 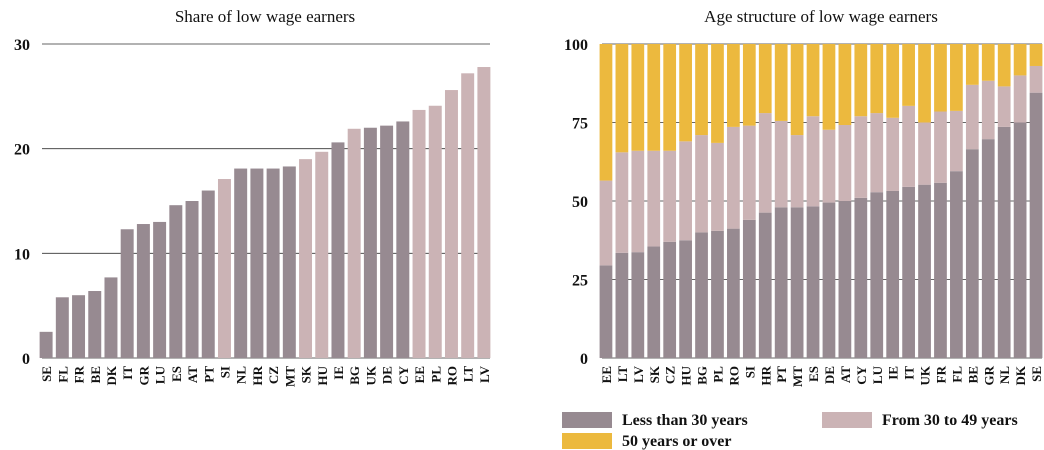 What do you see at coordinates (192, 374) in the screenshot?
I see `x-tick-label: AT` at bounding box center [192, 374].